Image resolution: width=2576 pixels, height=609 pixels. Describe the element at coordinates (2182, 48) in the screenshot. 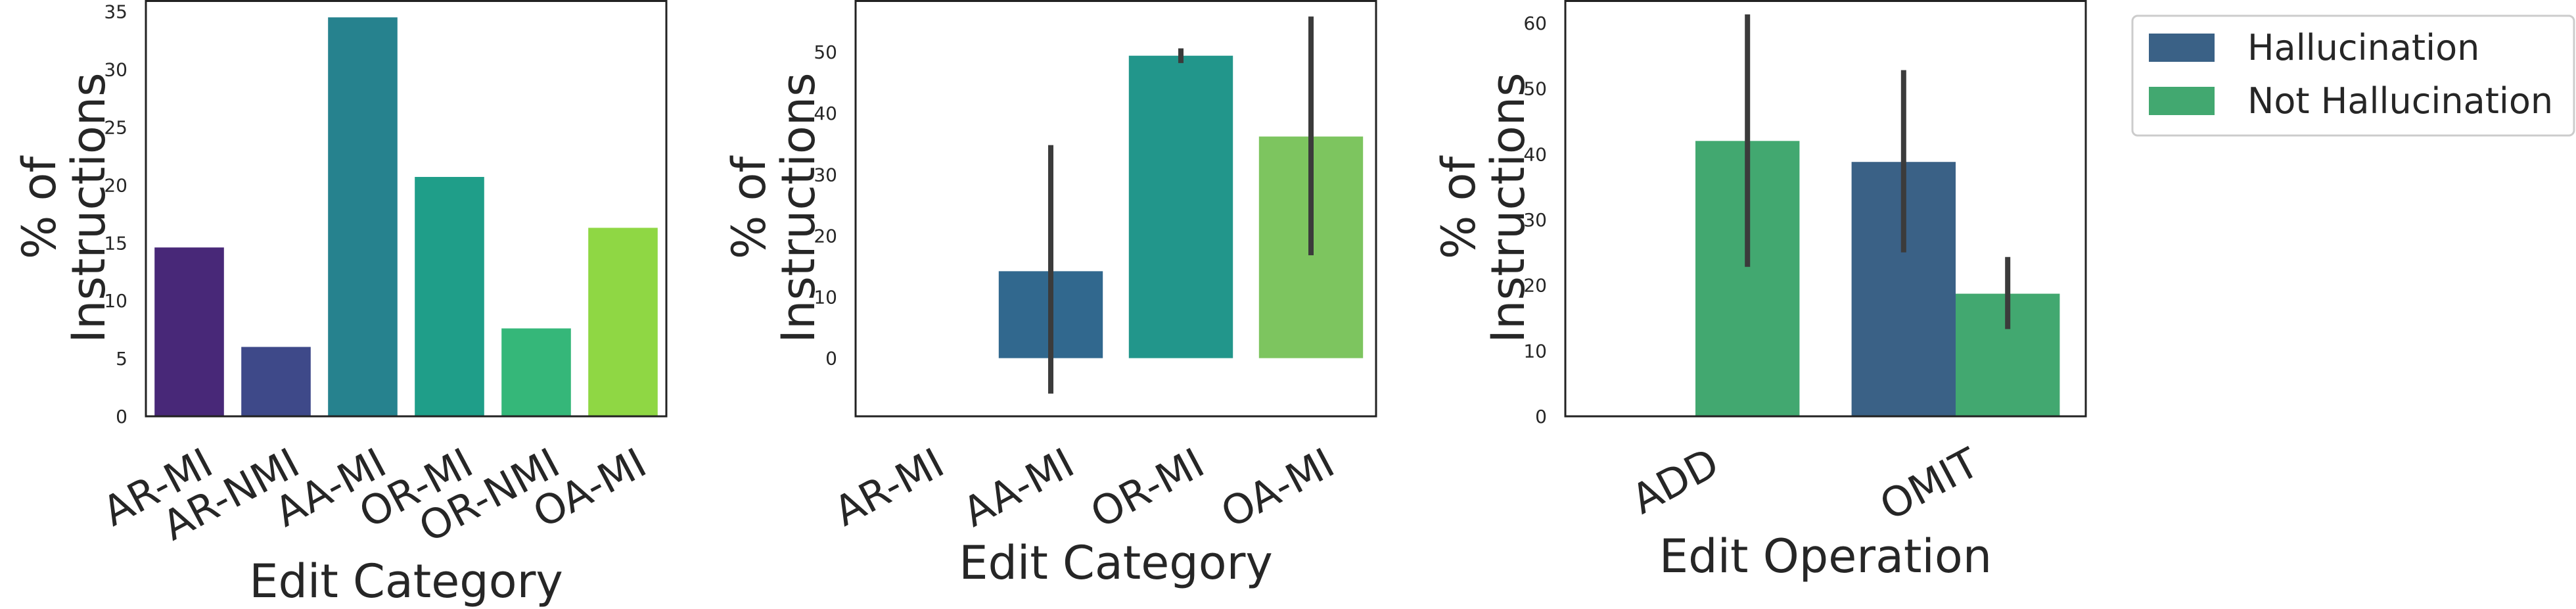

I see `legend-swatch-hallucination` at that location.